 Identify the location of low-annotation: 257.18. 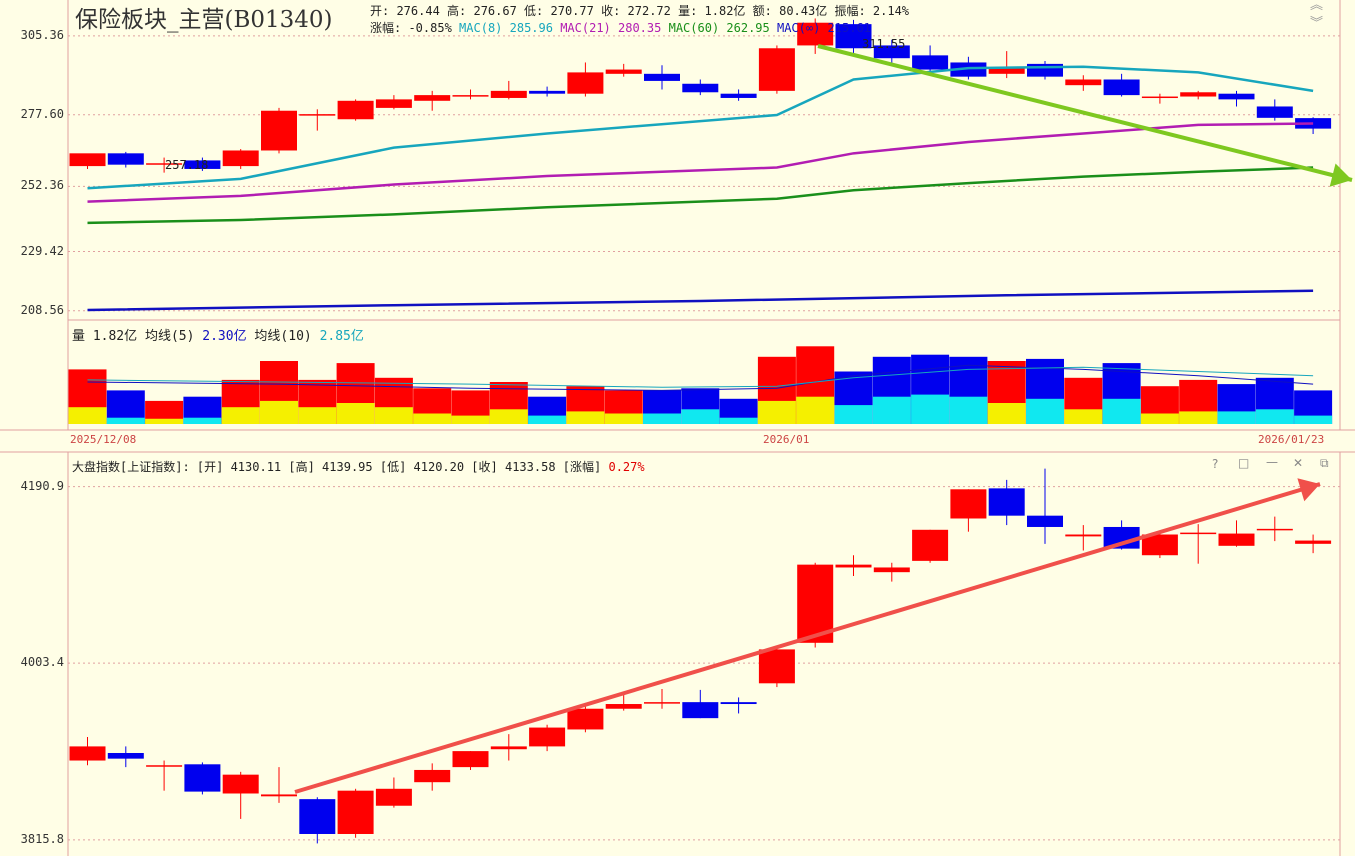
(187, 165).